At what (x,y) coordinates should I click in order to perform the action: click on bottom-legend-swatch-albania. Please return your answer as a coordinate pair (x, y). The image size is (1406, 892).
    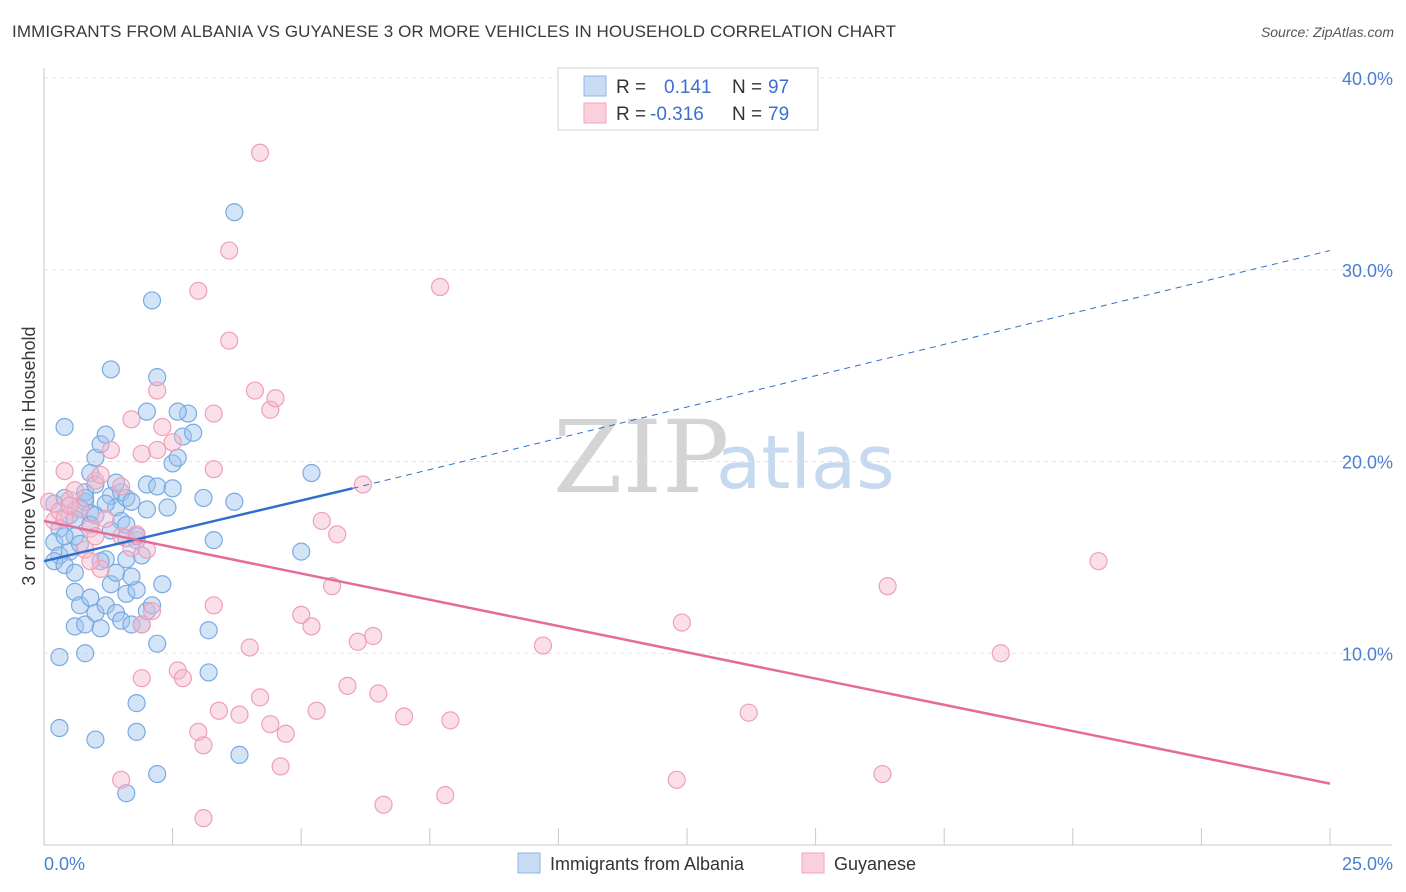
    Looking at the image, I should click on (529, 863).